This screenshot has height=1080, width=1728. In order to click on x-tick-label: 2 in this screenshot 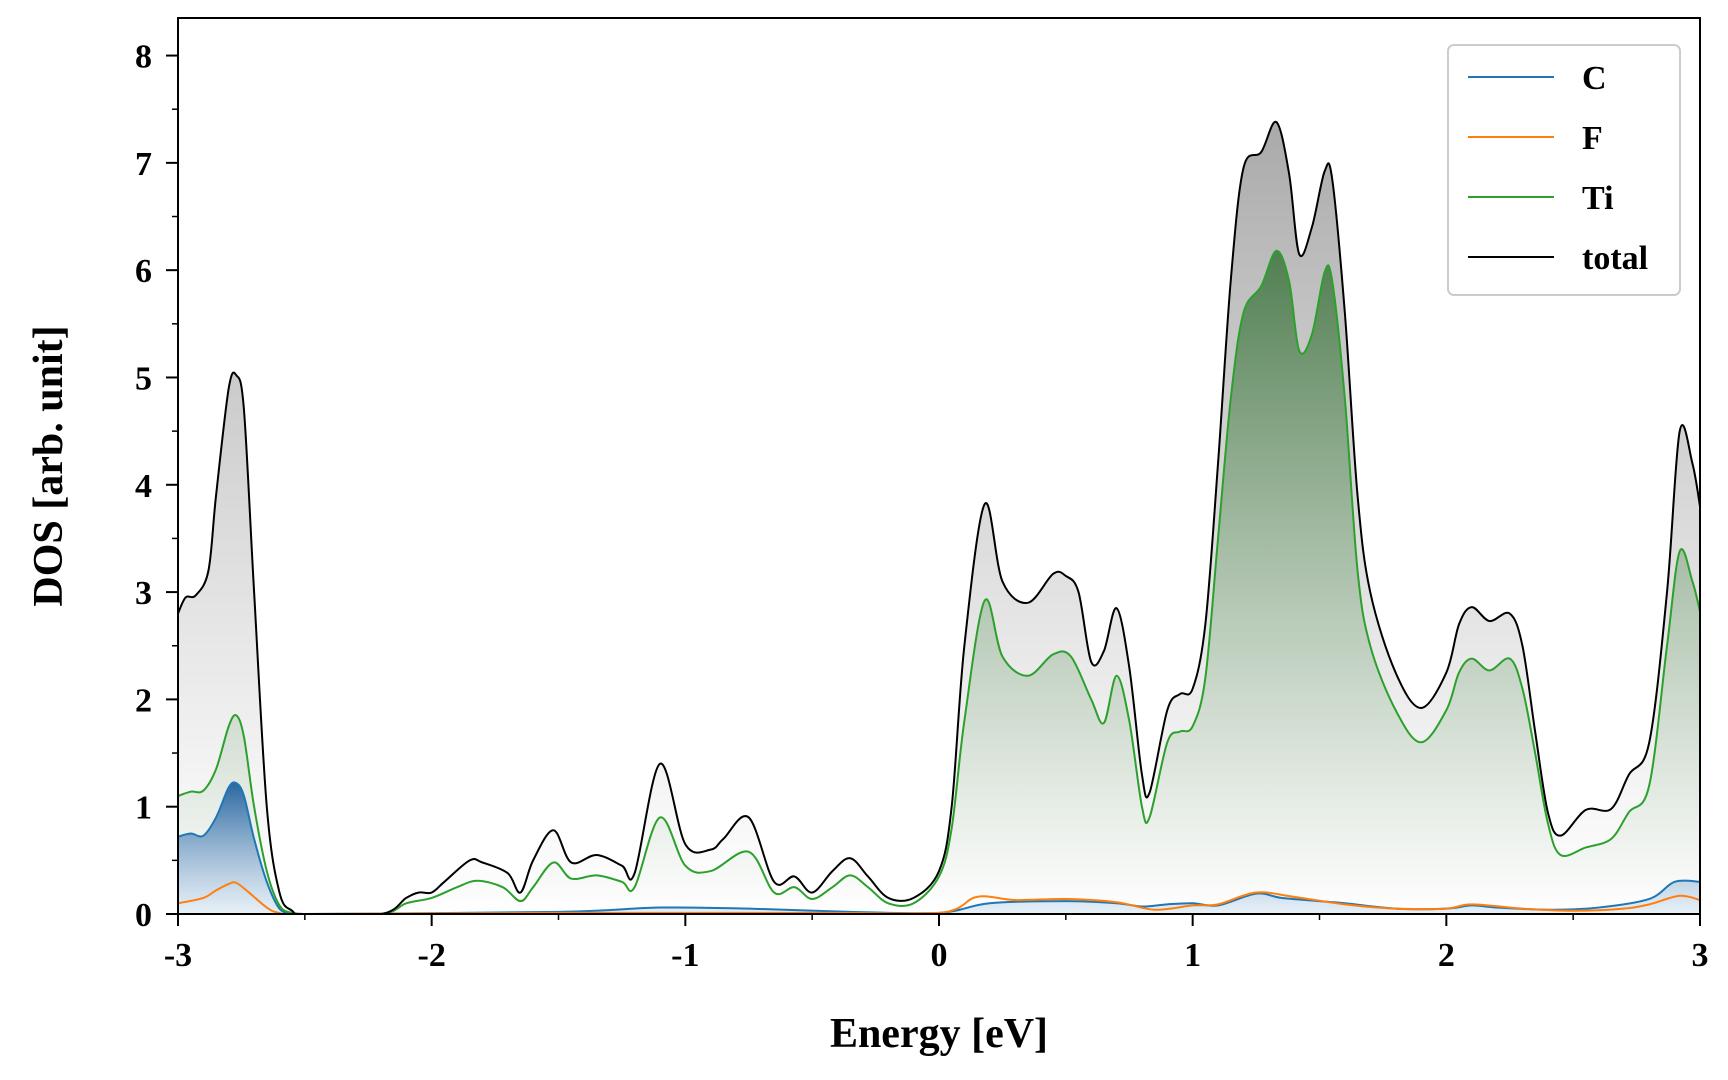, I will do `click(1446, 955)`.